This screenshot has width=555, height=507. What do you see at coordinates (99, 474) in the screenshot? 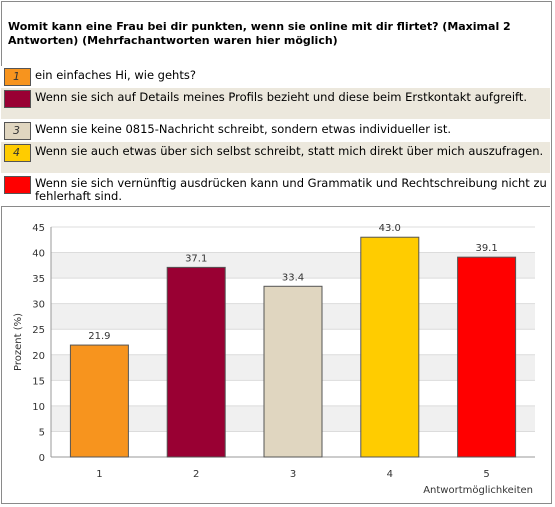
I see `x-tick-label: 1` at bounding box center [99, 474].